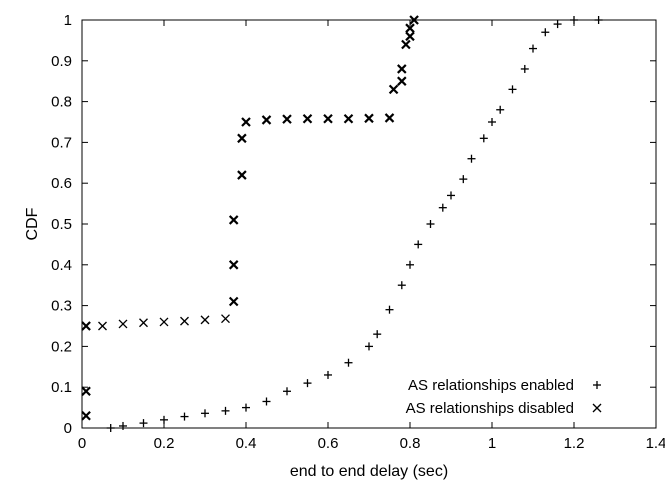 Image resolution: width=665 pixels, height=485 pixels. What do you see at coordinates (61, 224) in the screenshot?
I see `y-tick-label: 0.5` at bounding box center [61, 224].